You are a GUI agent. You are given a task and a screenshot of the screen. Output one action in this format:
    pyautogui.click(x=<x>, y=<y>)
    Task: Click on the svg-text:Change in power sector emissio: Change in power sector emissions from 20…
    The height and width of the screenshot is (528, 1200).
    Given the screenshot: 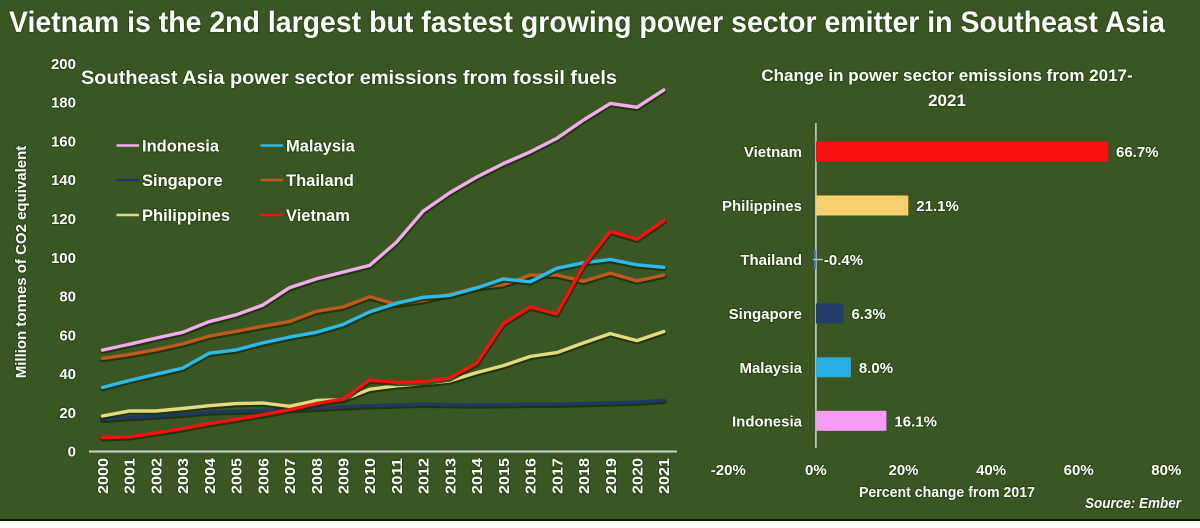 What is the action you would take?
    pyautogui.click(x=946, y=75)
    